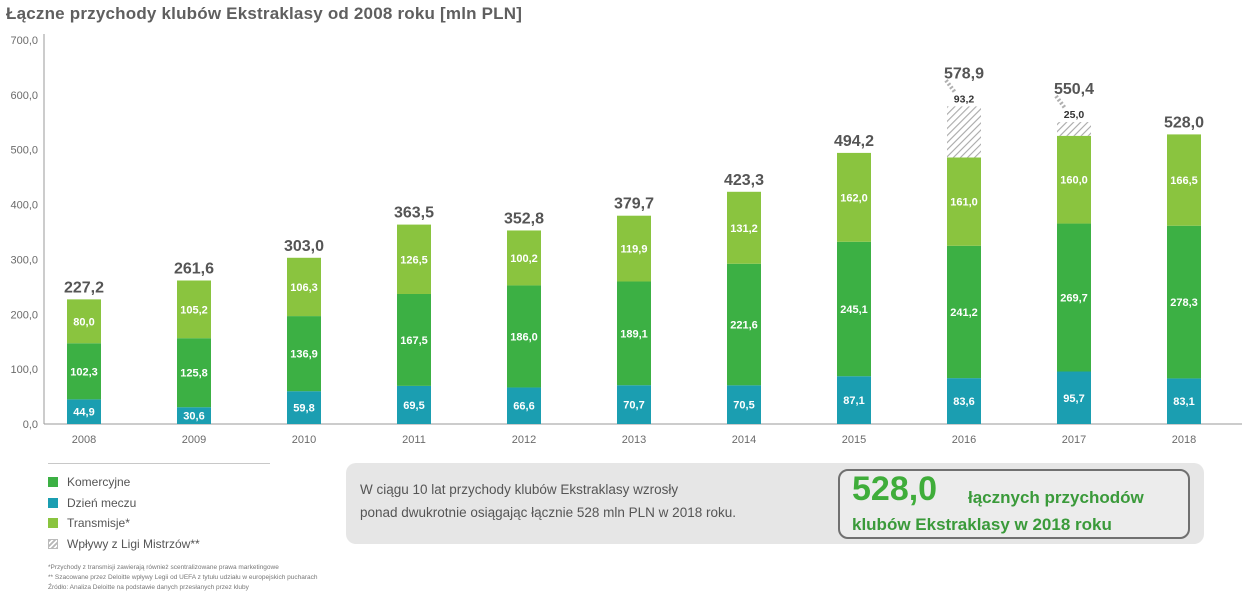 This screenshot has height=596, width=1244. What do you see at coordinates (1184, 440) in the screenshot?
I see `x-tick-label: 2018` at bounding box center [1184, 440].